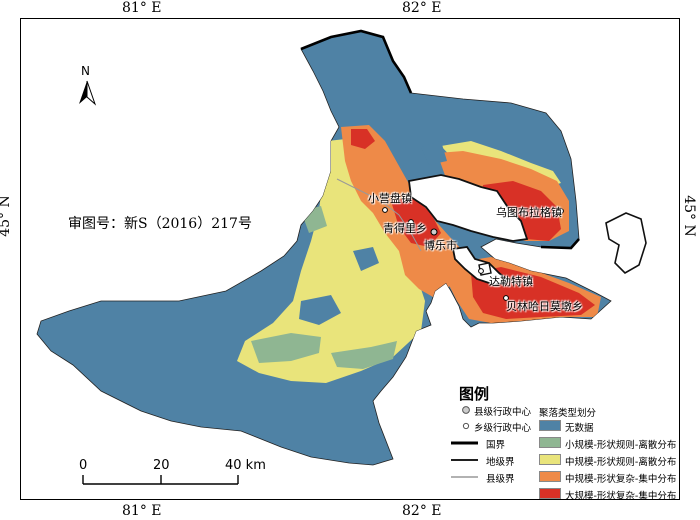  Describe the element at coordinates (503, 428) in the screenshot. I see `legend-township-center: 乡级行政中心` at that location.